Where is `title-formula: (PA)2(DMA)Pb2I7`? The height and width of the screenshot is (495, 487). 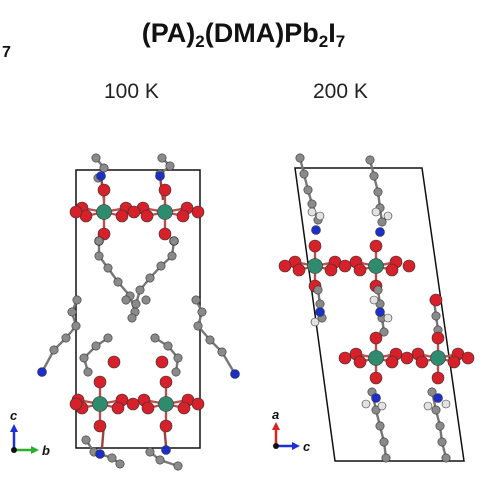
title-formula: (PA)2(DMA)Pb2I7 is located at coordinates (244, 34).